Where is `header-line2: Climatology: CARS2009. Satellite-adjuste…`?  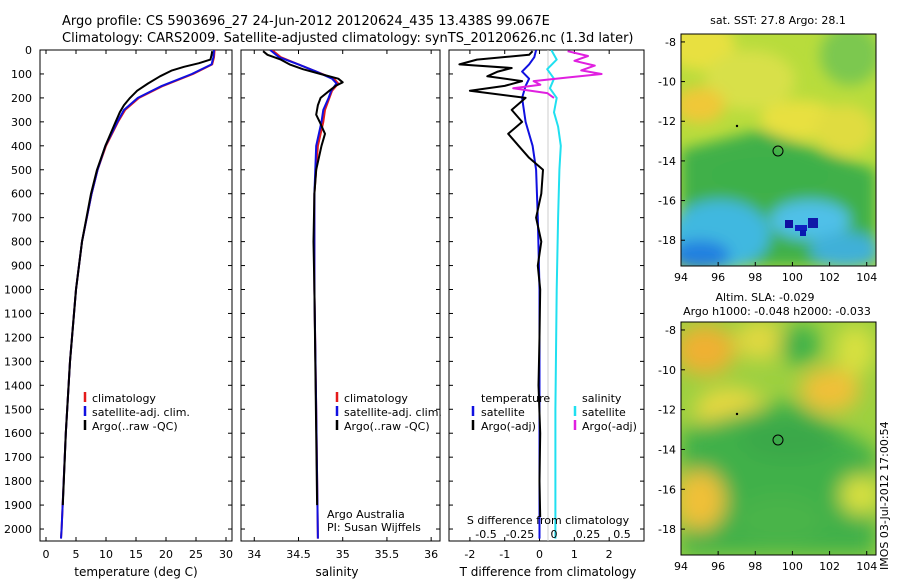 header-line2: Climatology: CARS2009. Satellite-adjuste… is located at coordinates (348, 38).